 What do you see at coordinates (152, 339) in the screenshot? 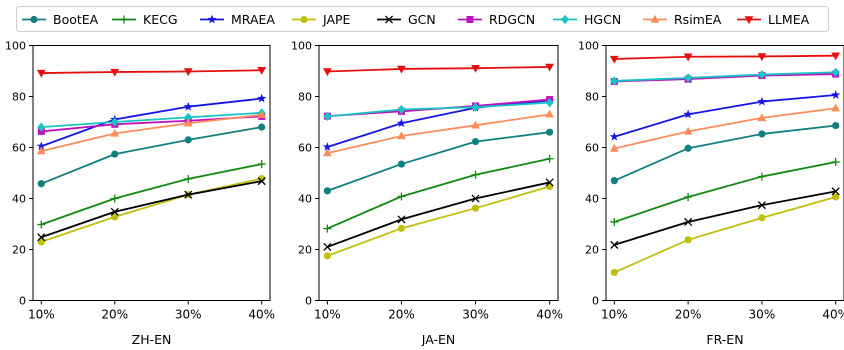
I see `x-axis-label: ZH-EN` at bounding box center [152, 339].